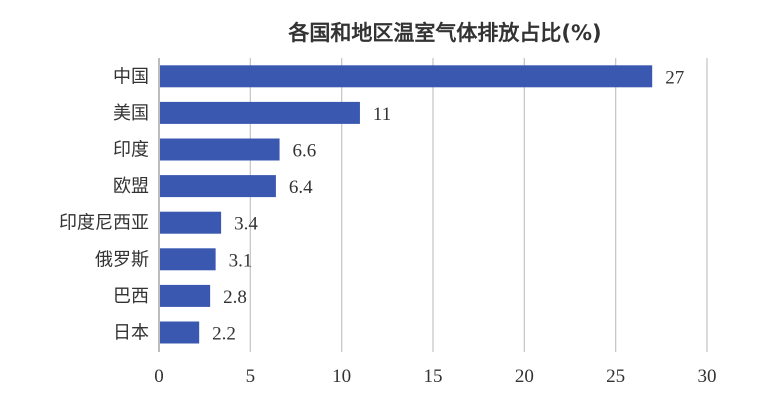 The width and height of the screenshot is (772, 404). Describe the element at coordinates (707, 376) in the screenshot. I see `x-tick-label-30: 30` at that location.